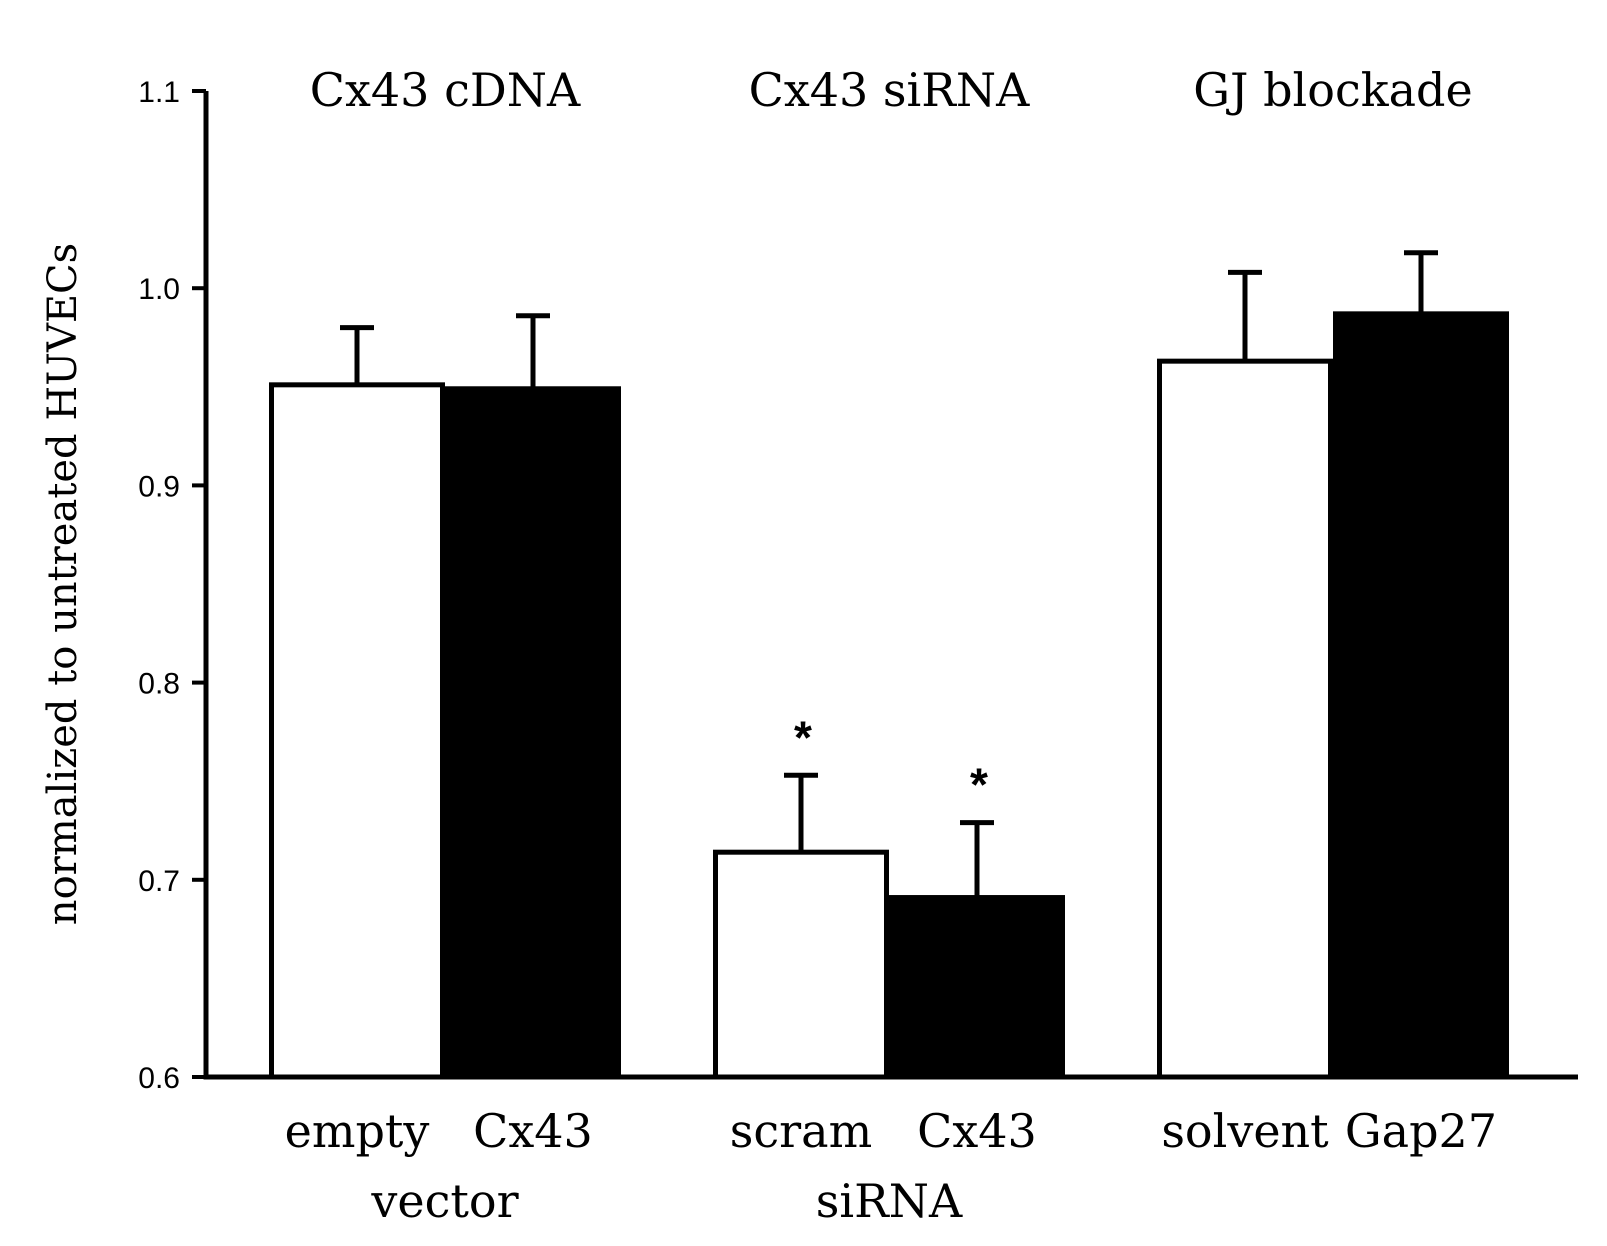 This screenshot has height=1246, width=1607. What do you see at coordinates (159, 881) in the screenshot?
I see `y-tick-label: 0.7` at bounding box center [159, 881].